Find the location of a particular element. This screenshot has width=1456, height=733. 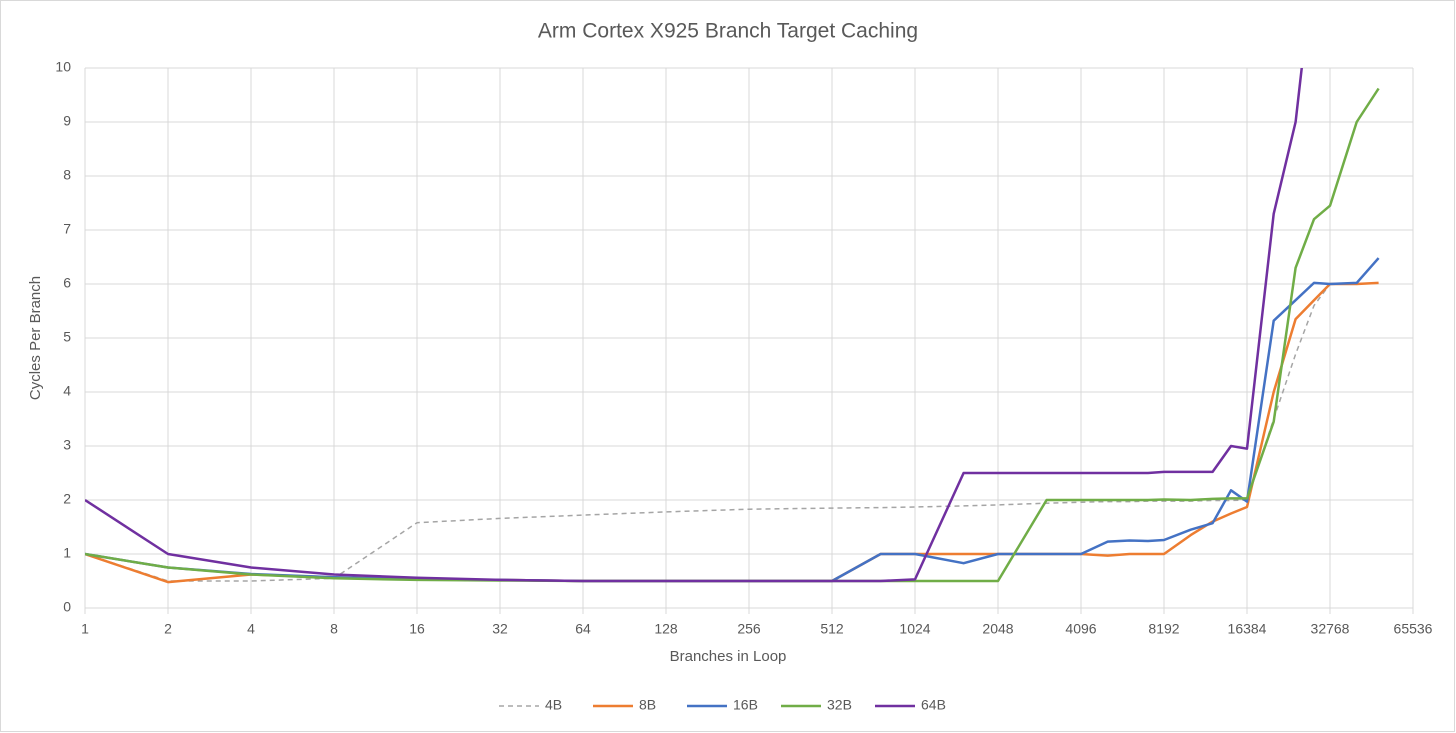

x-axis-label: Branches in Loop is located at coordinates (728, 656).